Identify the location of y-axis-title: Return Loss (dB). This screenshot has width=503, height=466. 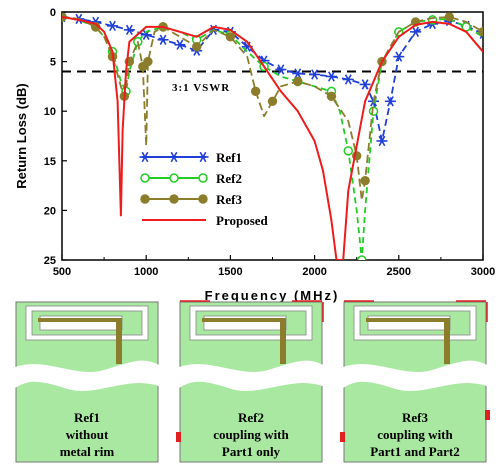
(21, 135).